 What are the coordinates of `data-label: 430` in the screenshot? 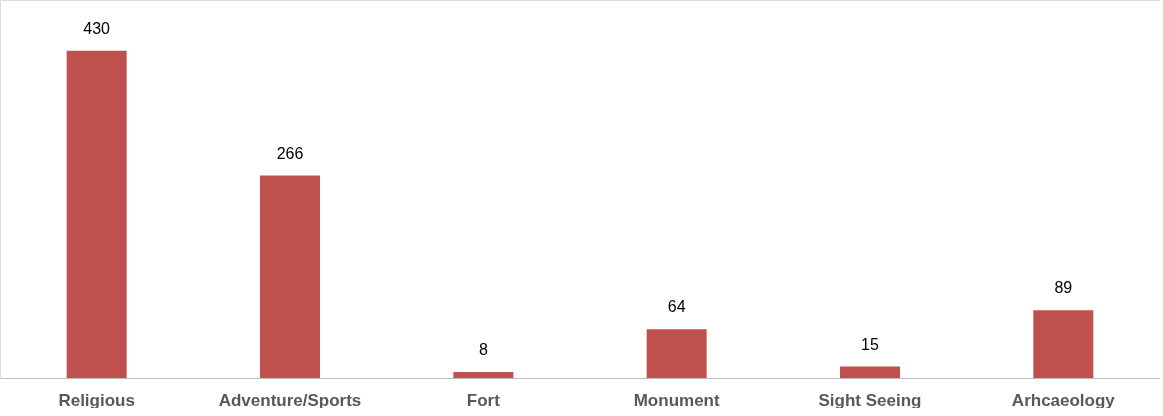 It's located at (97, 28).